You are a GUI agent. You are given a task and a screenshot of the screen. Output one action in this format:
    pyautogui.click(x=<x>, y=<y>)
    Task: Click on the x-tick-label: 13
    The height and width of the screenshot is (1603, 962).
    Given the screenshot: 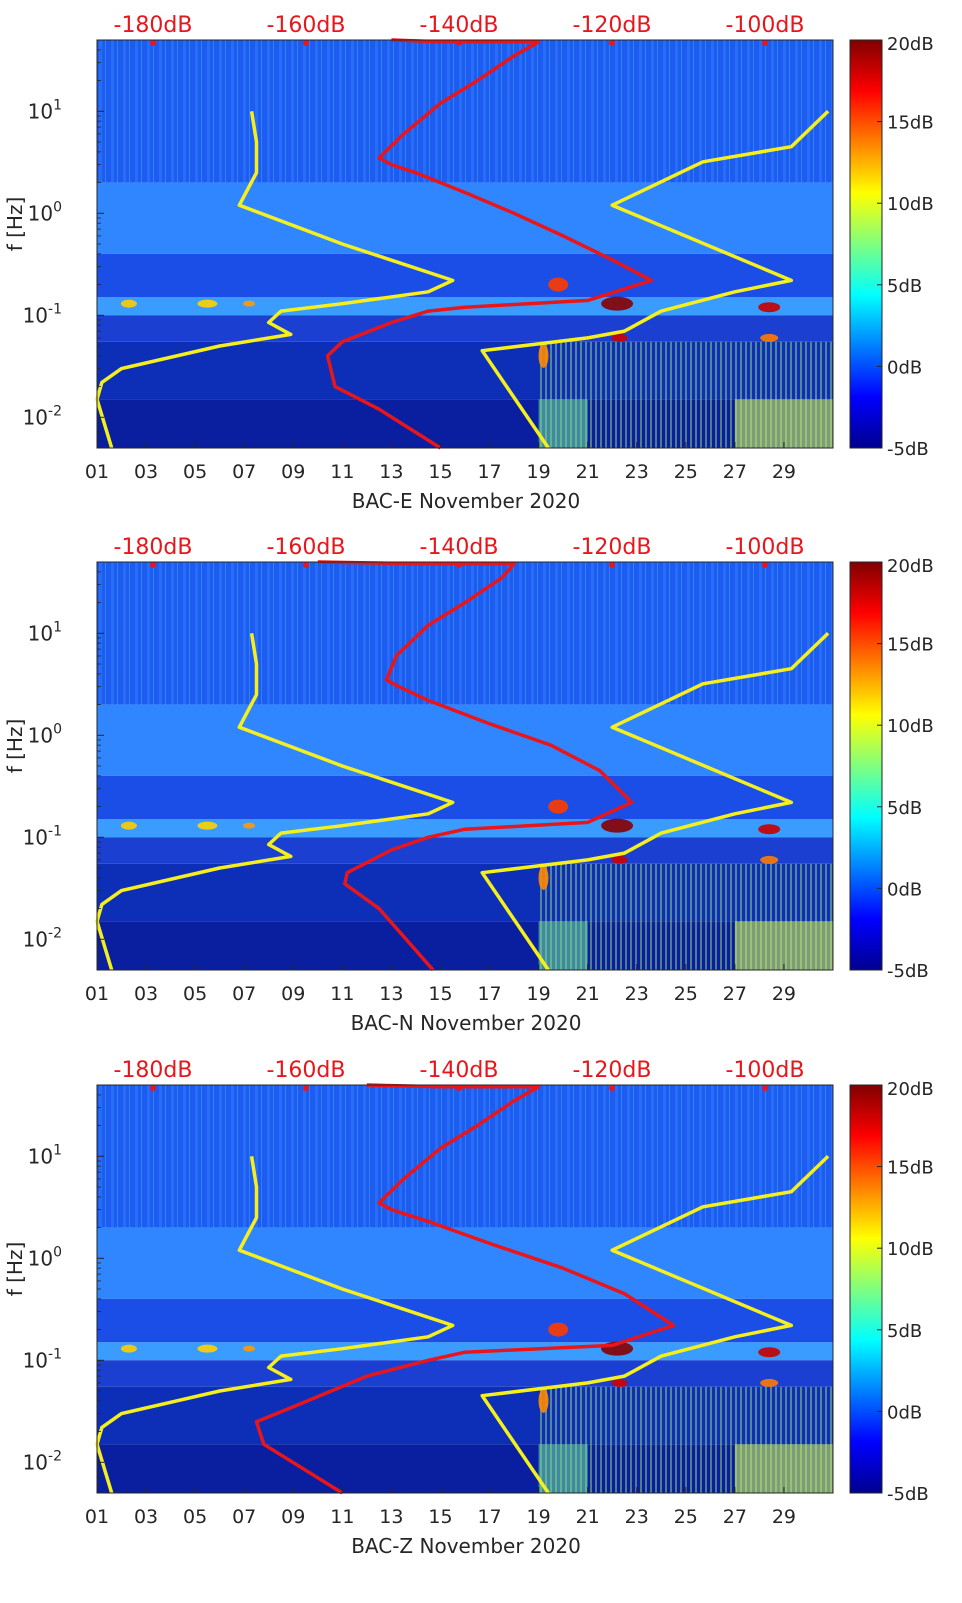 What is the action you would take?
    pyautogui.click(x=391, y=1517)
    